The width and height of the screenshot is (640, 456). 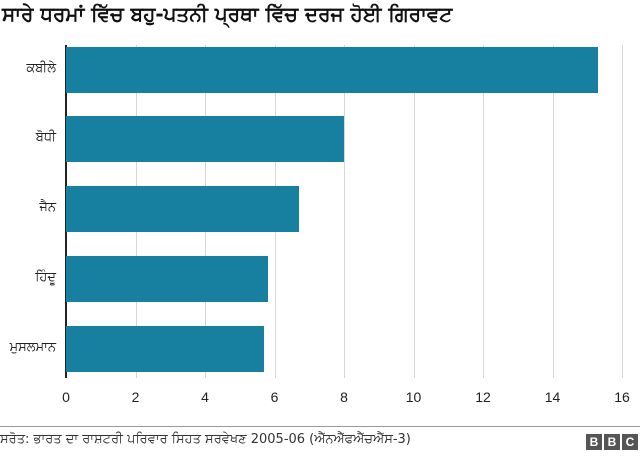 What do you see at coordinates (205, 397) in the screenshot?
I see `x-tick-label: 4` at bounding box center [205, 397].